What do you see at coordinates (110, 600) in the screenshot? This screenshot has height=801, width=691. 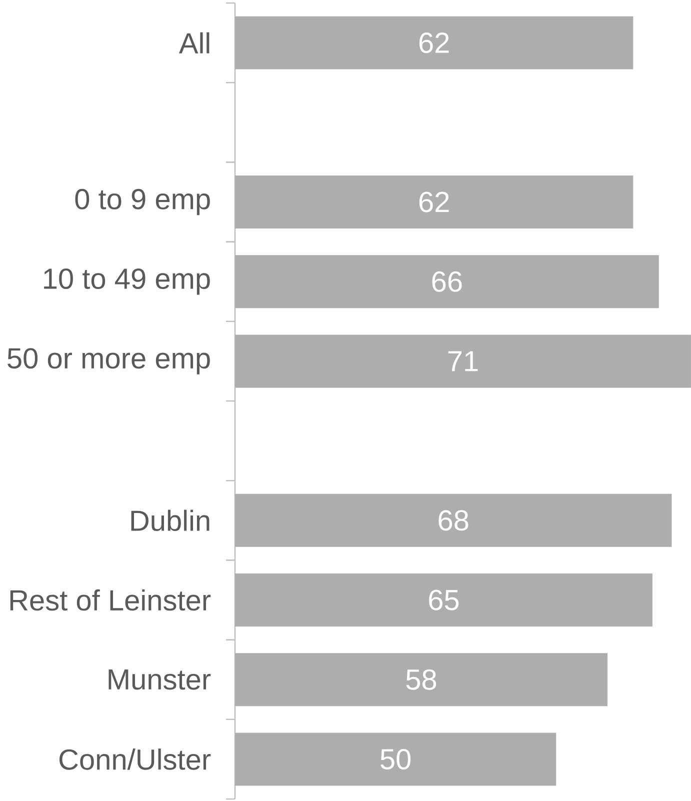 I see `y-tick-label: Rest of Leinster` at bounding box center [110, 600].